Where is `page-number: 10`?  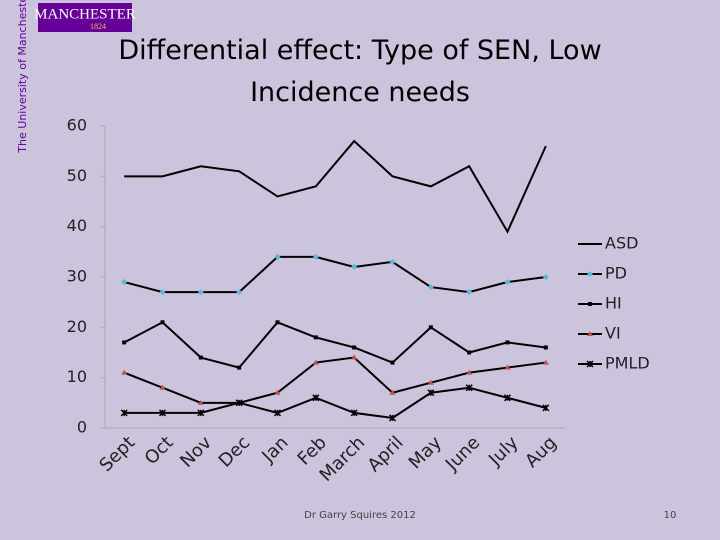 page-number: 10 is located at coordinates (670, 515).